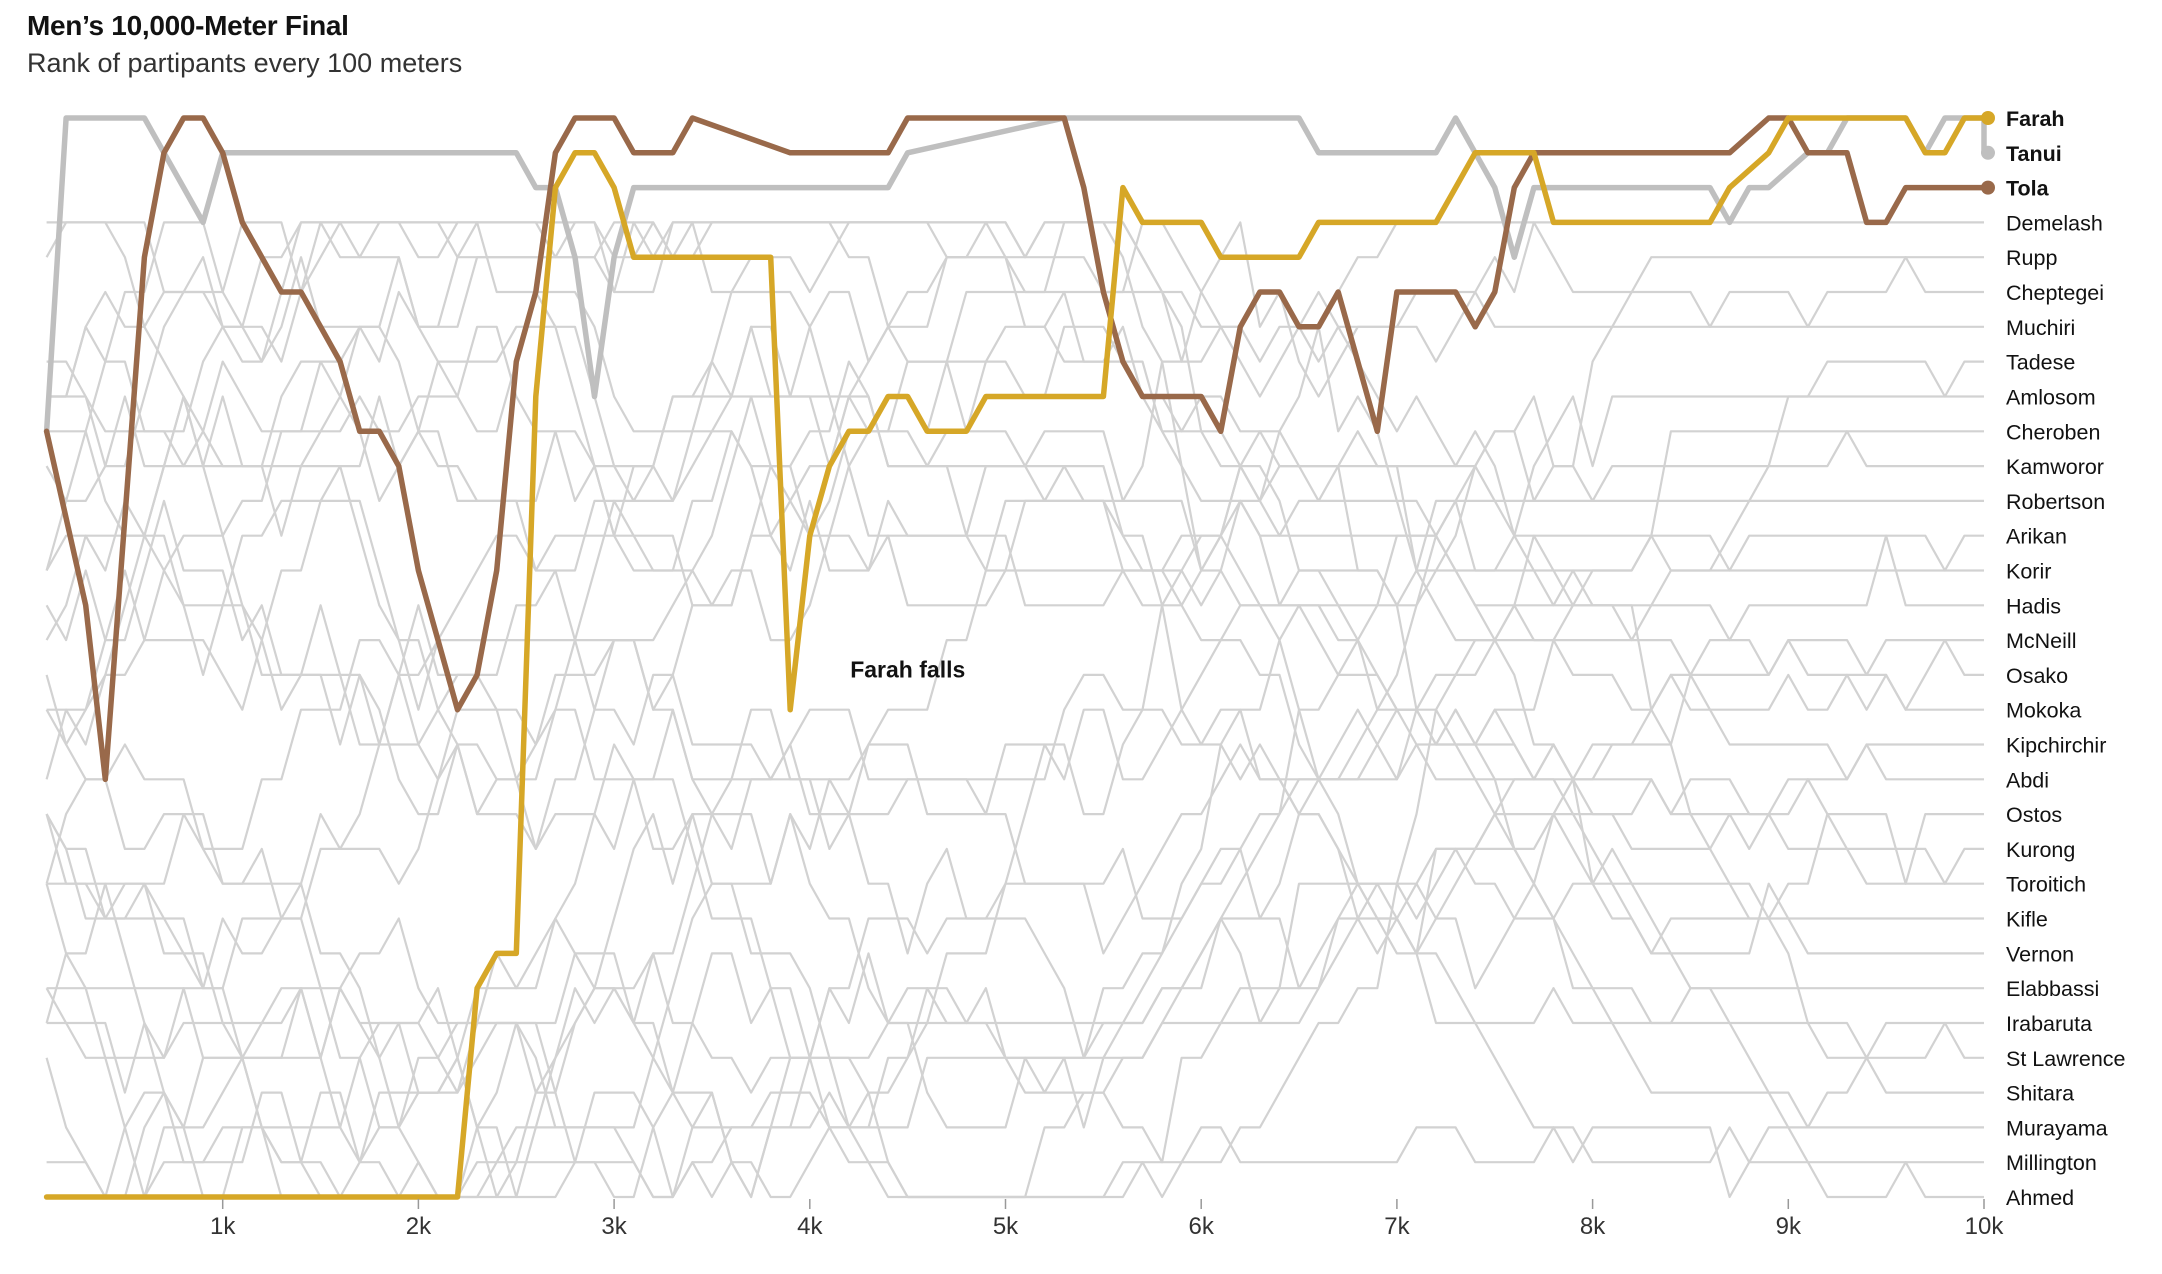  What do you see at coordinates (2041, 641) in the screenshot?
I see `name-label-mcneill: McNeill` at bounding box center [2041, 641].